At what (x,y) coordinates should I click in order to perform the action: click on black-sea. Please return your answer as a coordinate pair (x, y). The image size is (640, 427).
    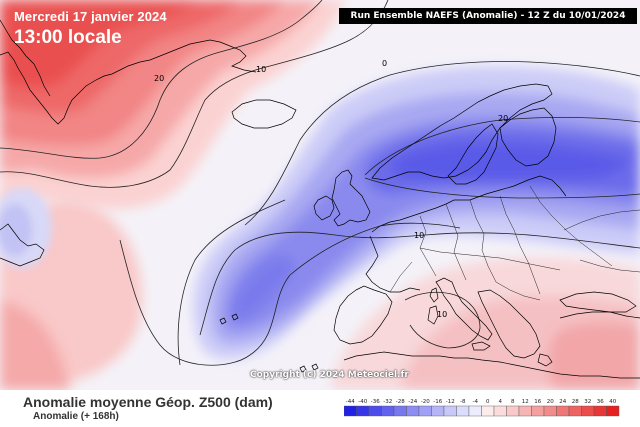
    Looking at the image, I should click on (598, 302).